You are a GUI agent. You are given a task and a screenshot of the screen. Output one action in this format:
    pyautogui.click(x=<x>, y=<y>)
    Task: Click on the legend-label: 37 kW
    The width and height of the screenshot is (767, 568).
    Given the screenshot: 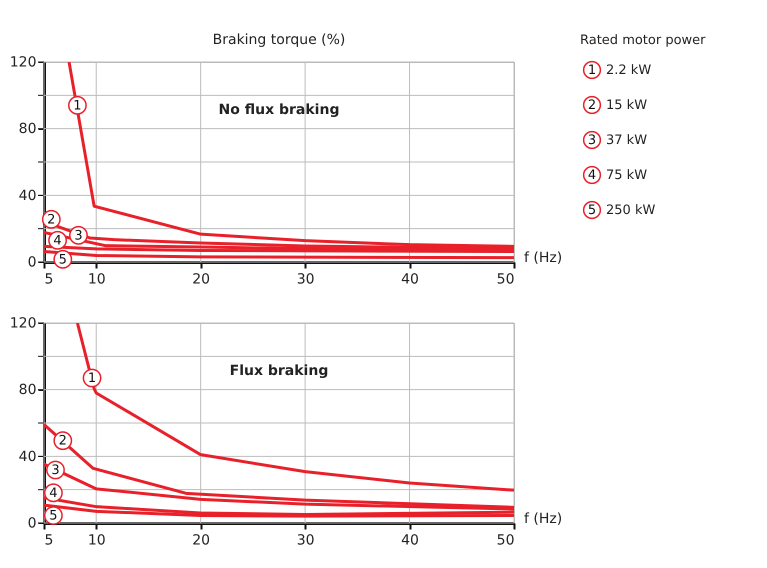 What is the action you would take?
    pyautogui.click(x=627, y=140)
    